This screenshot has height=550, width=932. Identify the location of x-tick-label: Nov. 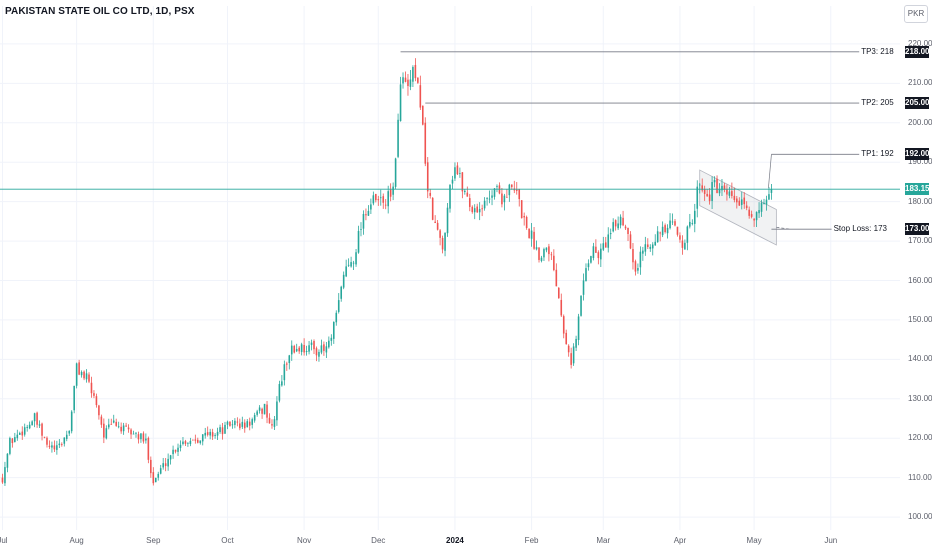
(304, 540).